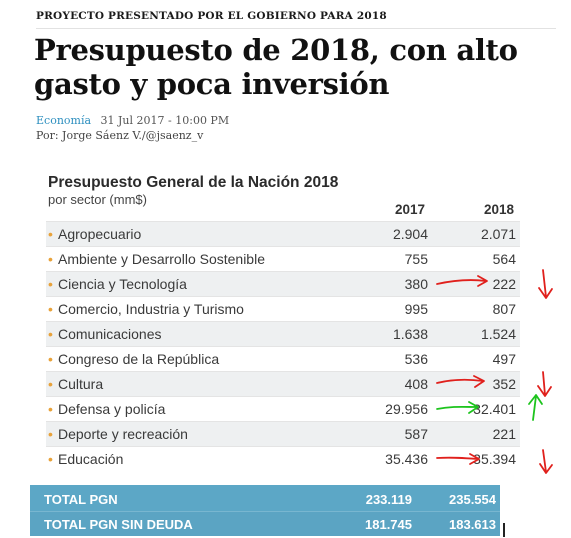  I want to click on row-value-2017: 1.638, so click(410, 334).